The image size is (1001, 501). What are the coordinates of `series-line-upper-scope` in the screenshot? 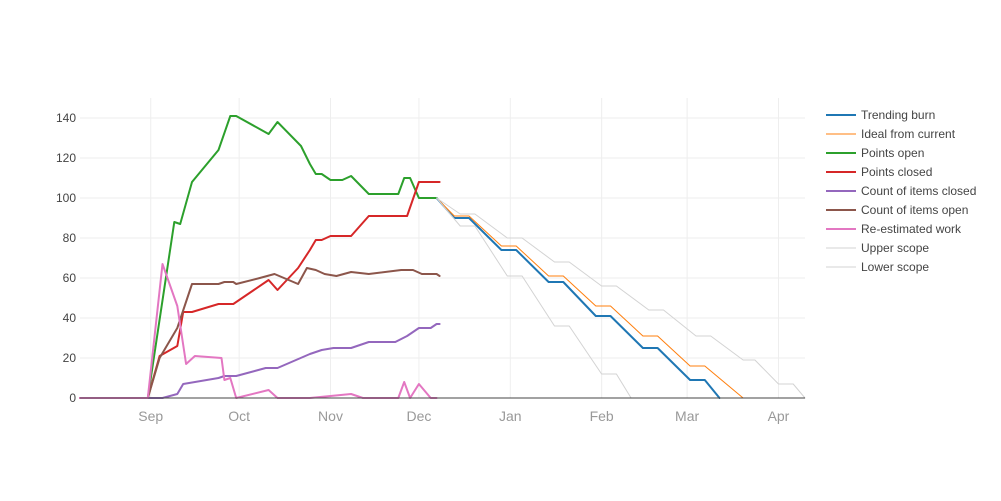 It's located at (621, 298).